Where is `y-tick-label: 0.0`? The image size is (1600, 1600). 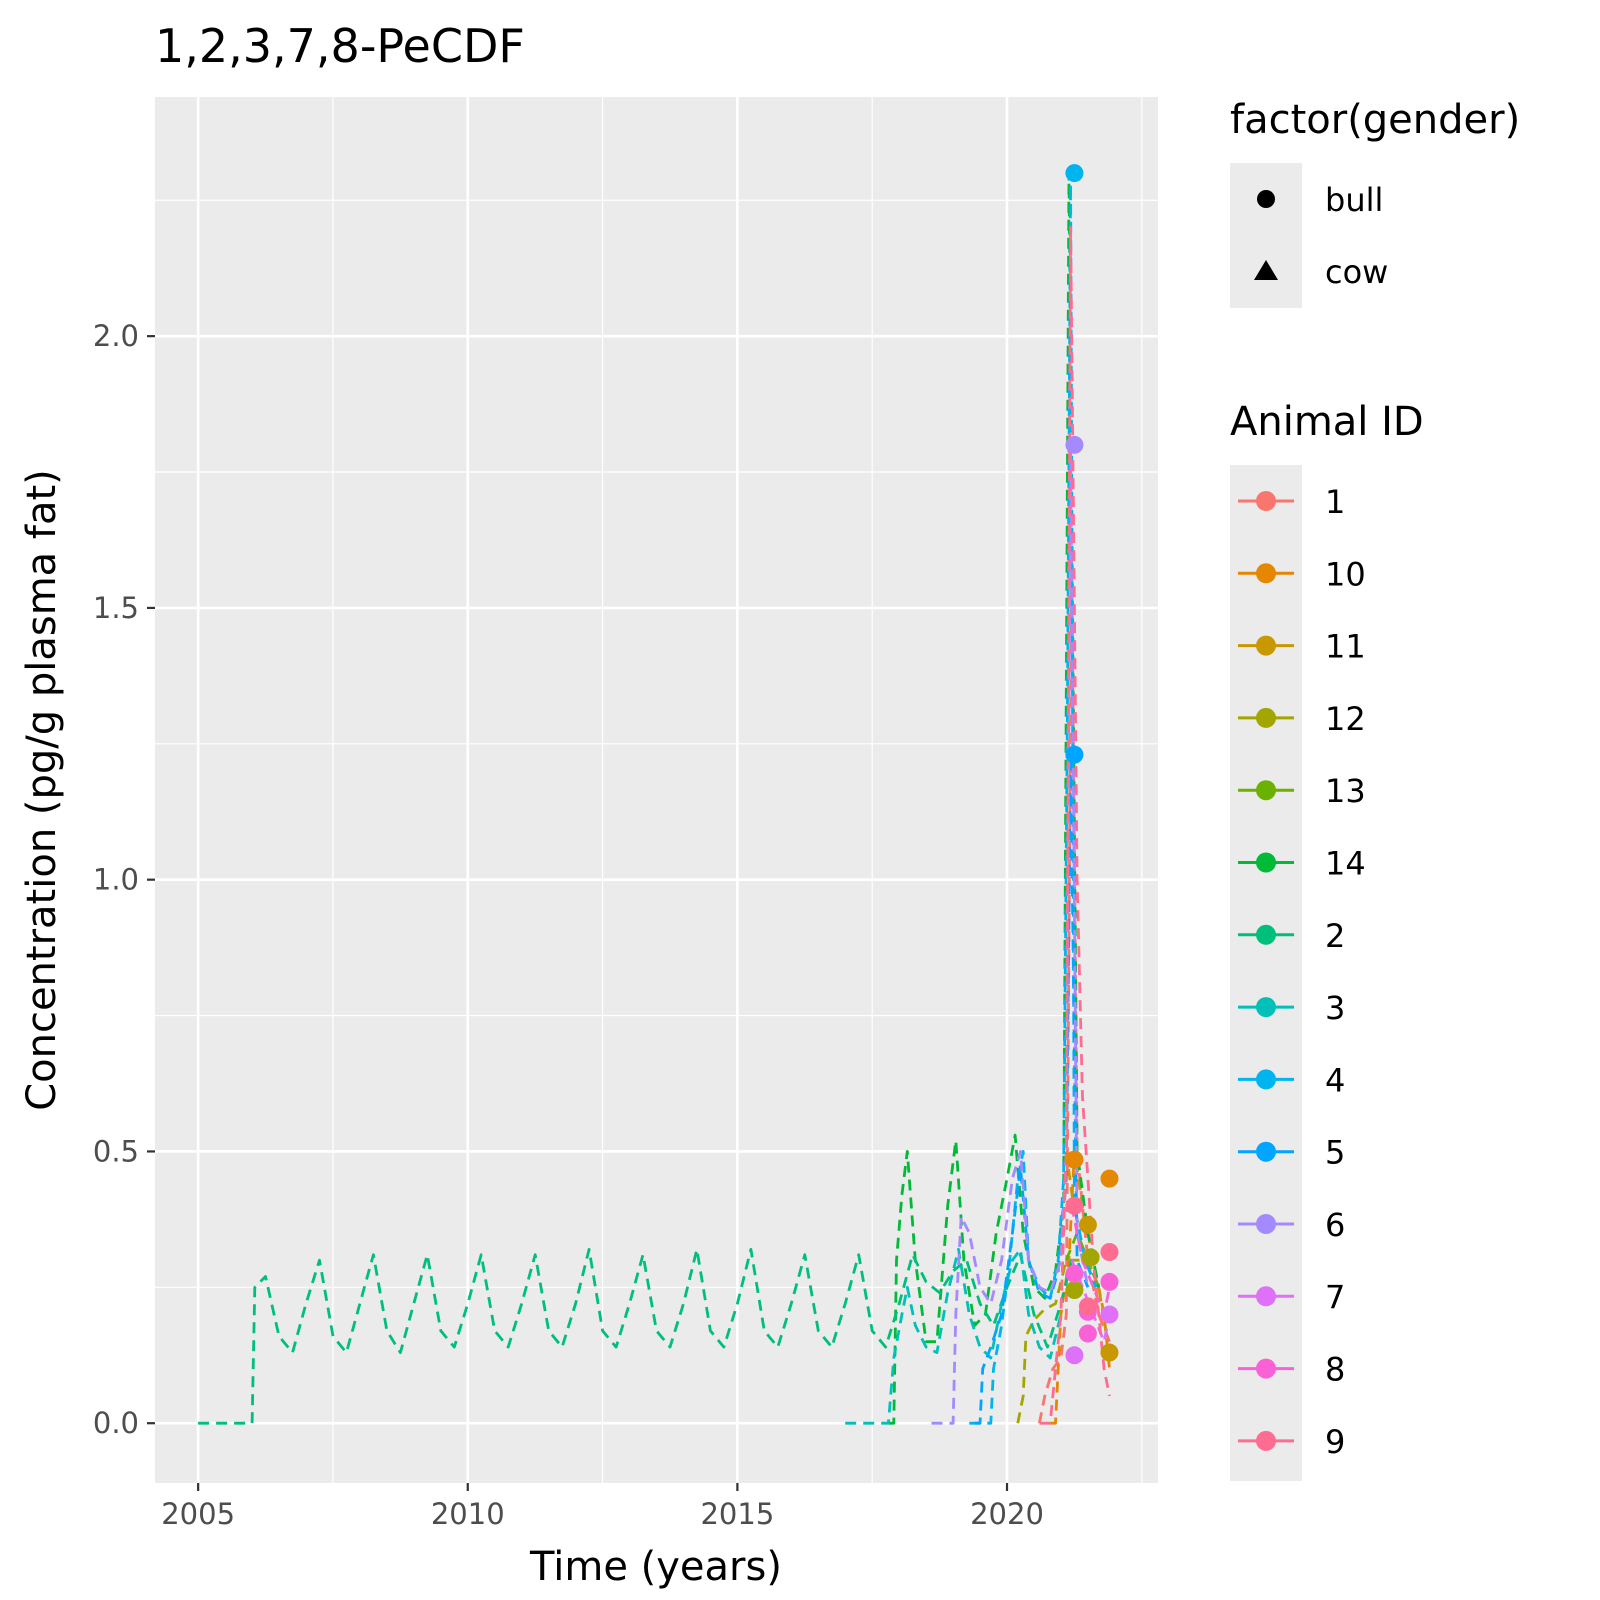 y-tick-label: 0.0 is located at coordinates (116, 1423).